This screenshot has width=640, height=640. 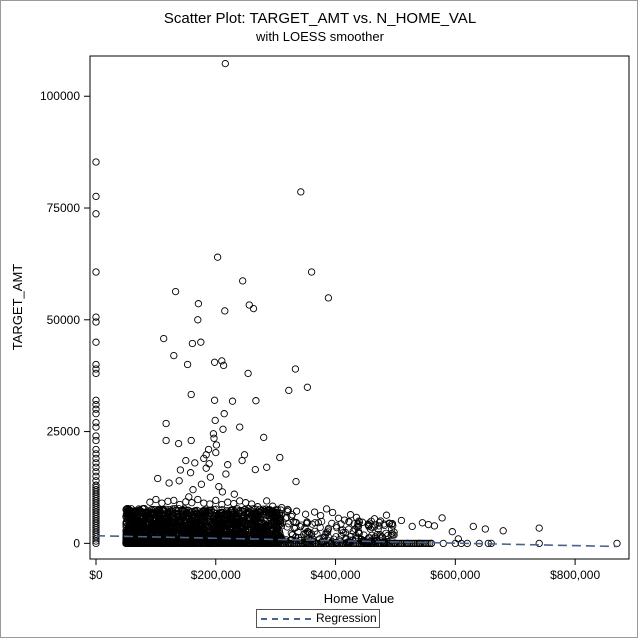 I want to click on y-tick-label: 75000, so click(x=64, y=208).